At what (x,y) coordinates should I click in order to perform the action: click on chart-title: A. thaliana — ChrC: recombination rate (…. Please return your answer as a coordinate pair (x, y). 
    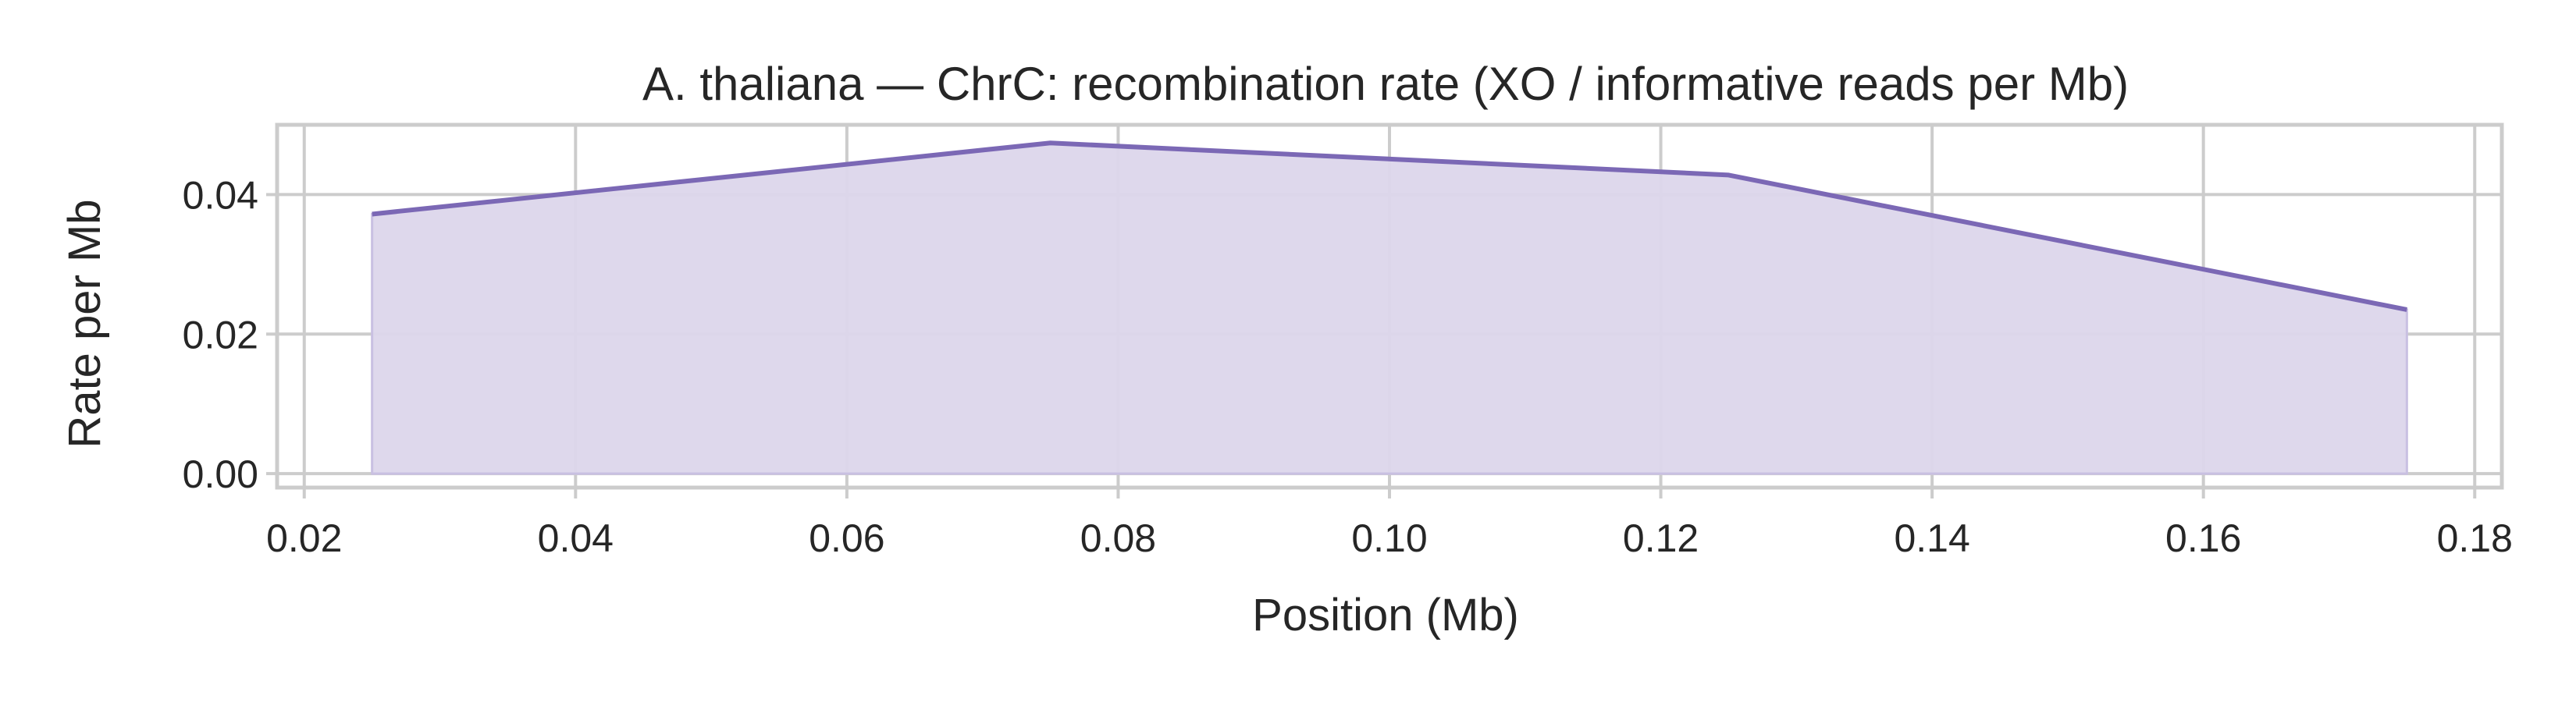
    Looking at the image, I should click on (1385, 84).